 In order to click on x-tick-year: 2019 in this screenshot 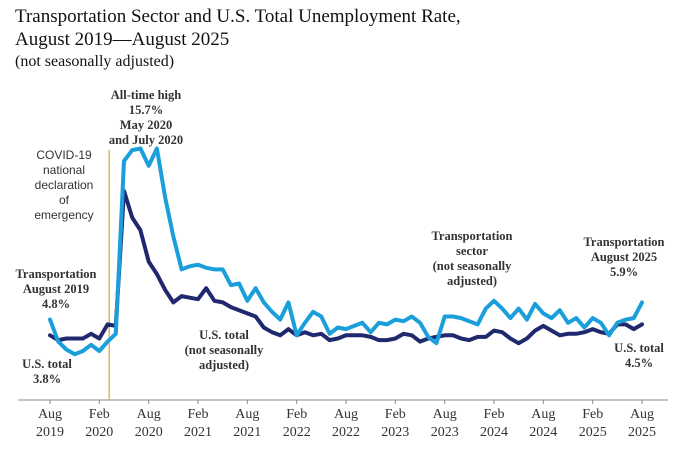, I will do `click(50, 432)`.